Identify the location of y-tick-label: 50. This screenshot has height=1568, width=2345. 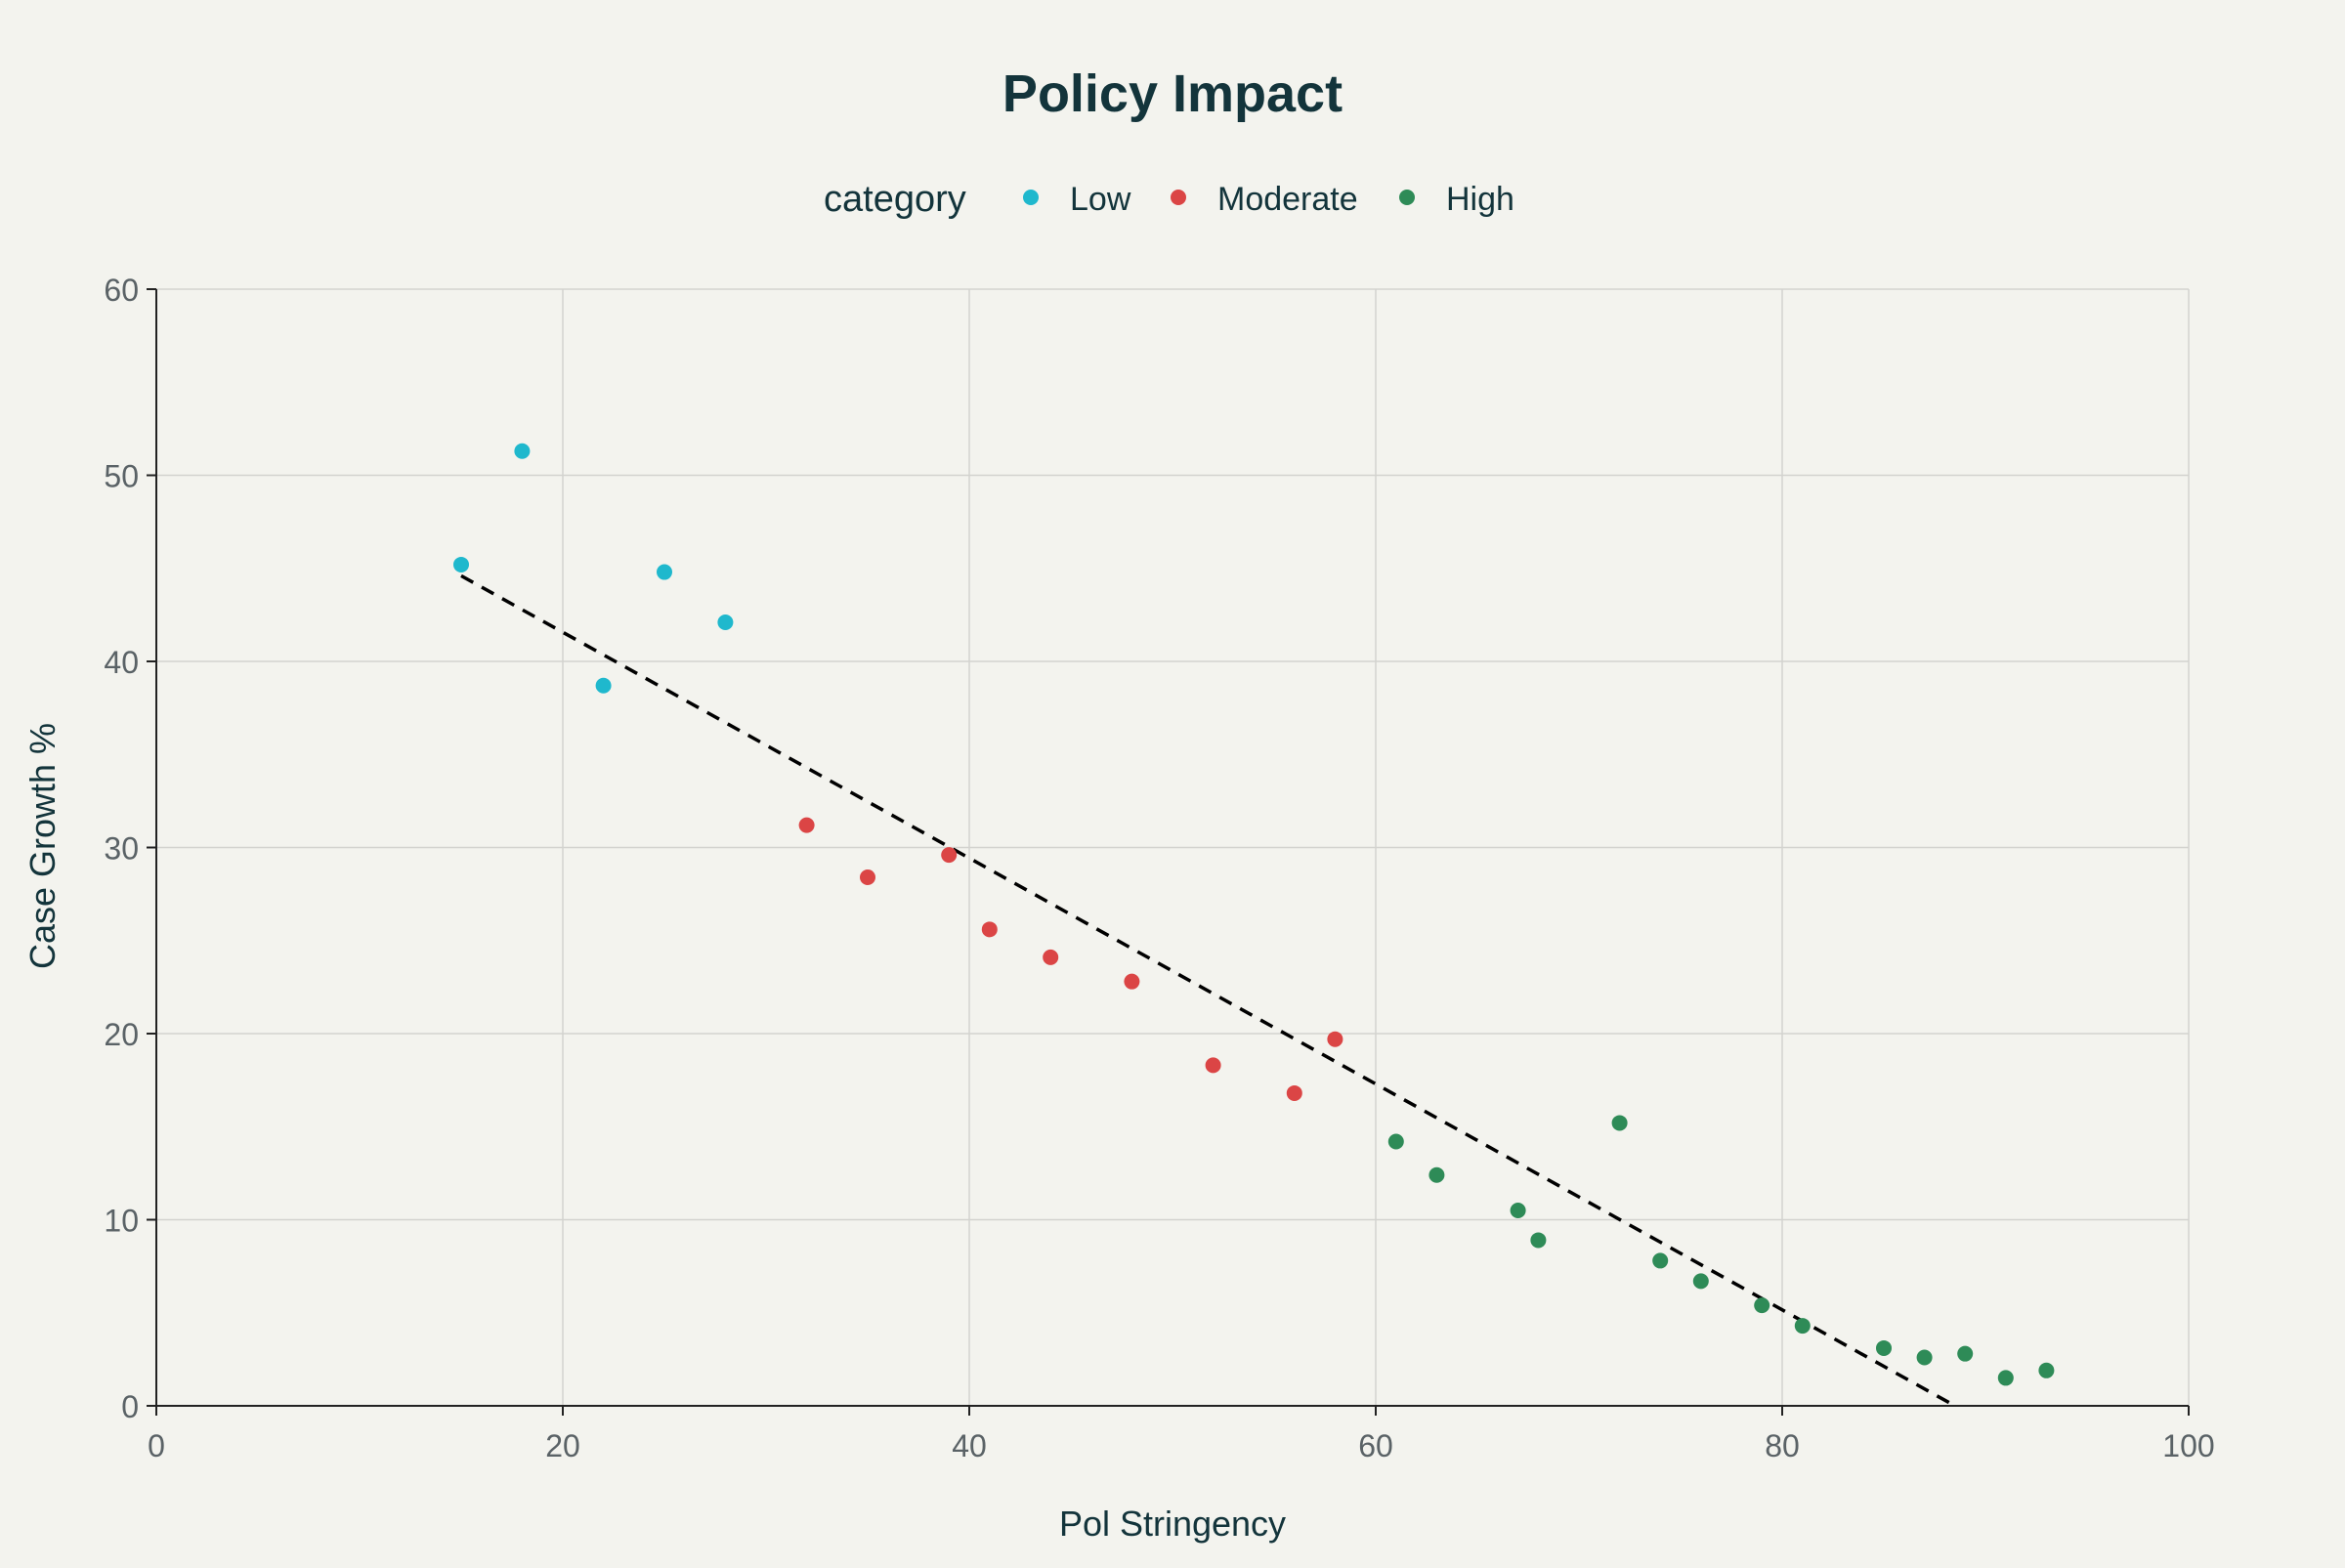
(121, 476).